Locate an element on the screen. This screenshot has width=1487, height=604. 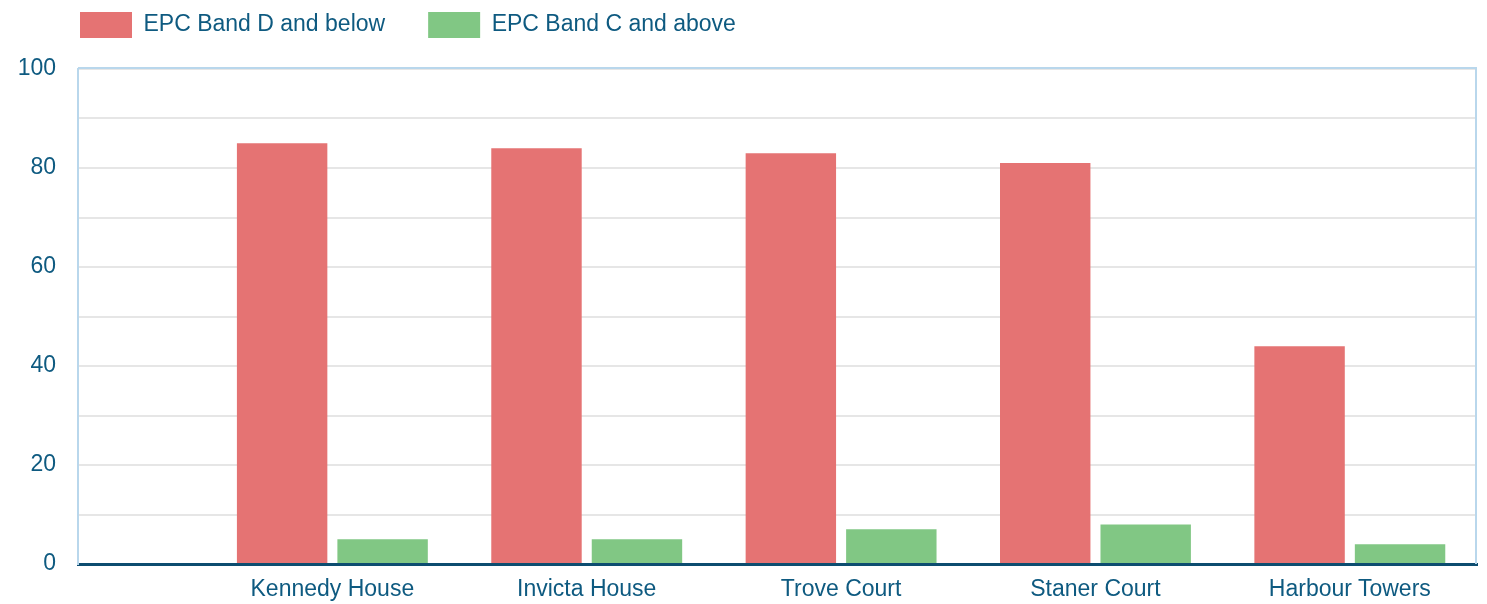
legend-label: EPC Band C and above is located at coordinates (613, 23).